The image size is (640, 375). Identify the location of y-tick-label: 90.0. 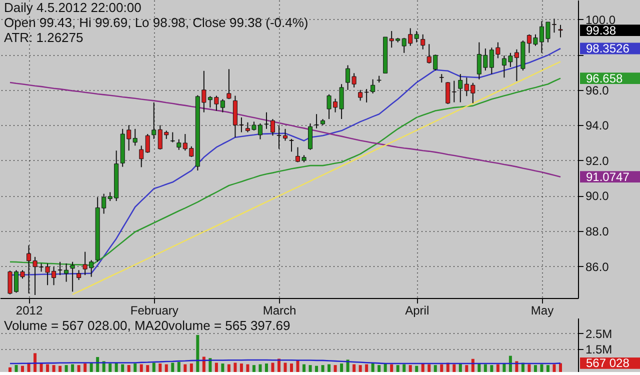
(598, 196).